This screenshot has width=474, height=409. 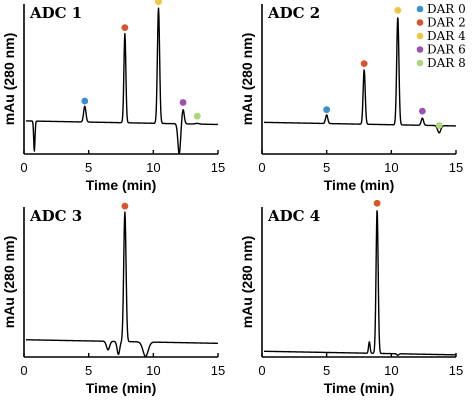 I want to click on panel-title: ADC 3, so click(x=55, y=216).